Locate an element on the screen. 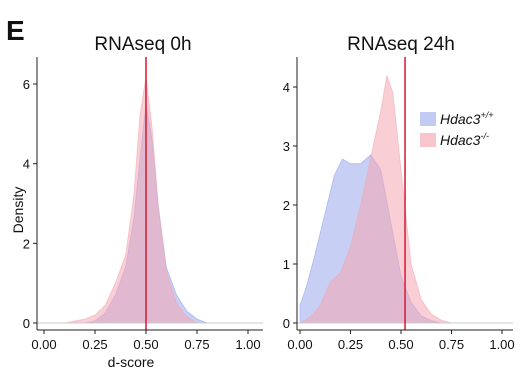  legend-label-knockout: Hdac3-/- is located at coordinates (464, 139).